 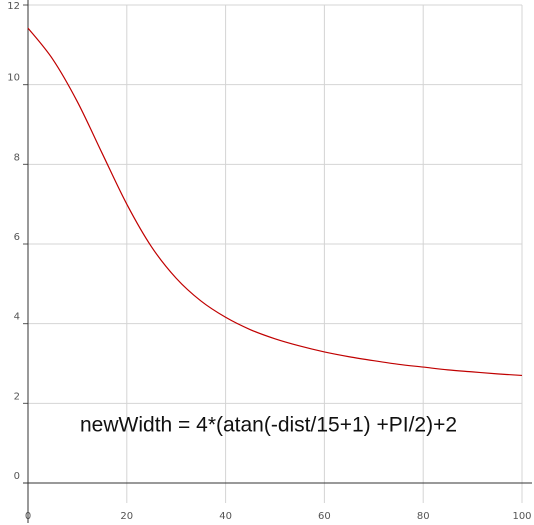 I want to click on y-tick-label: 8, so click(x=17, y=157).